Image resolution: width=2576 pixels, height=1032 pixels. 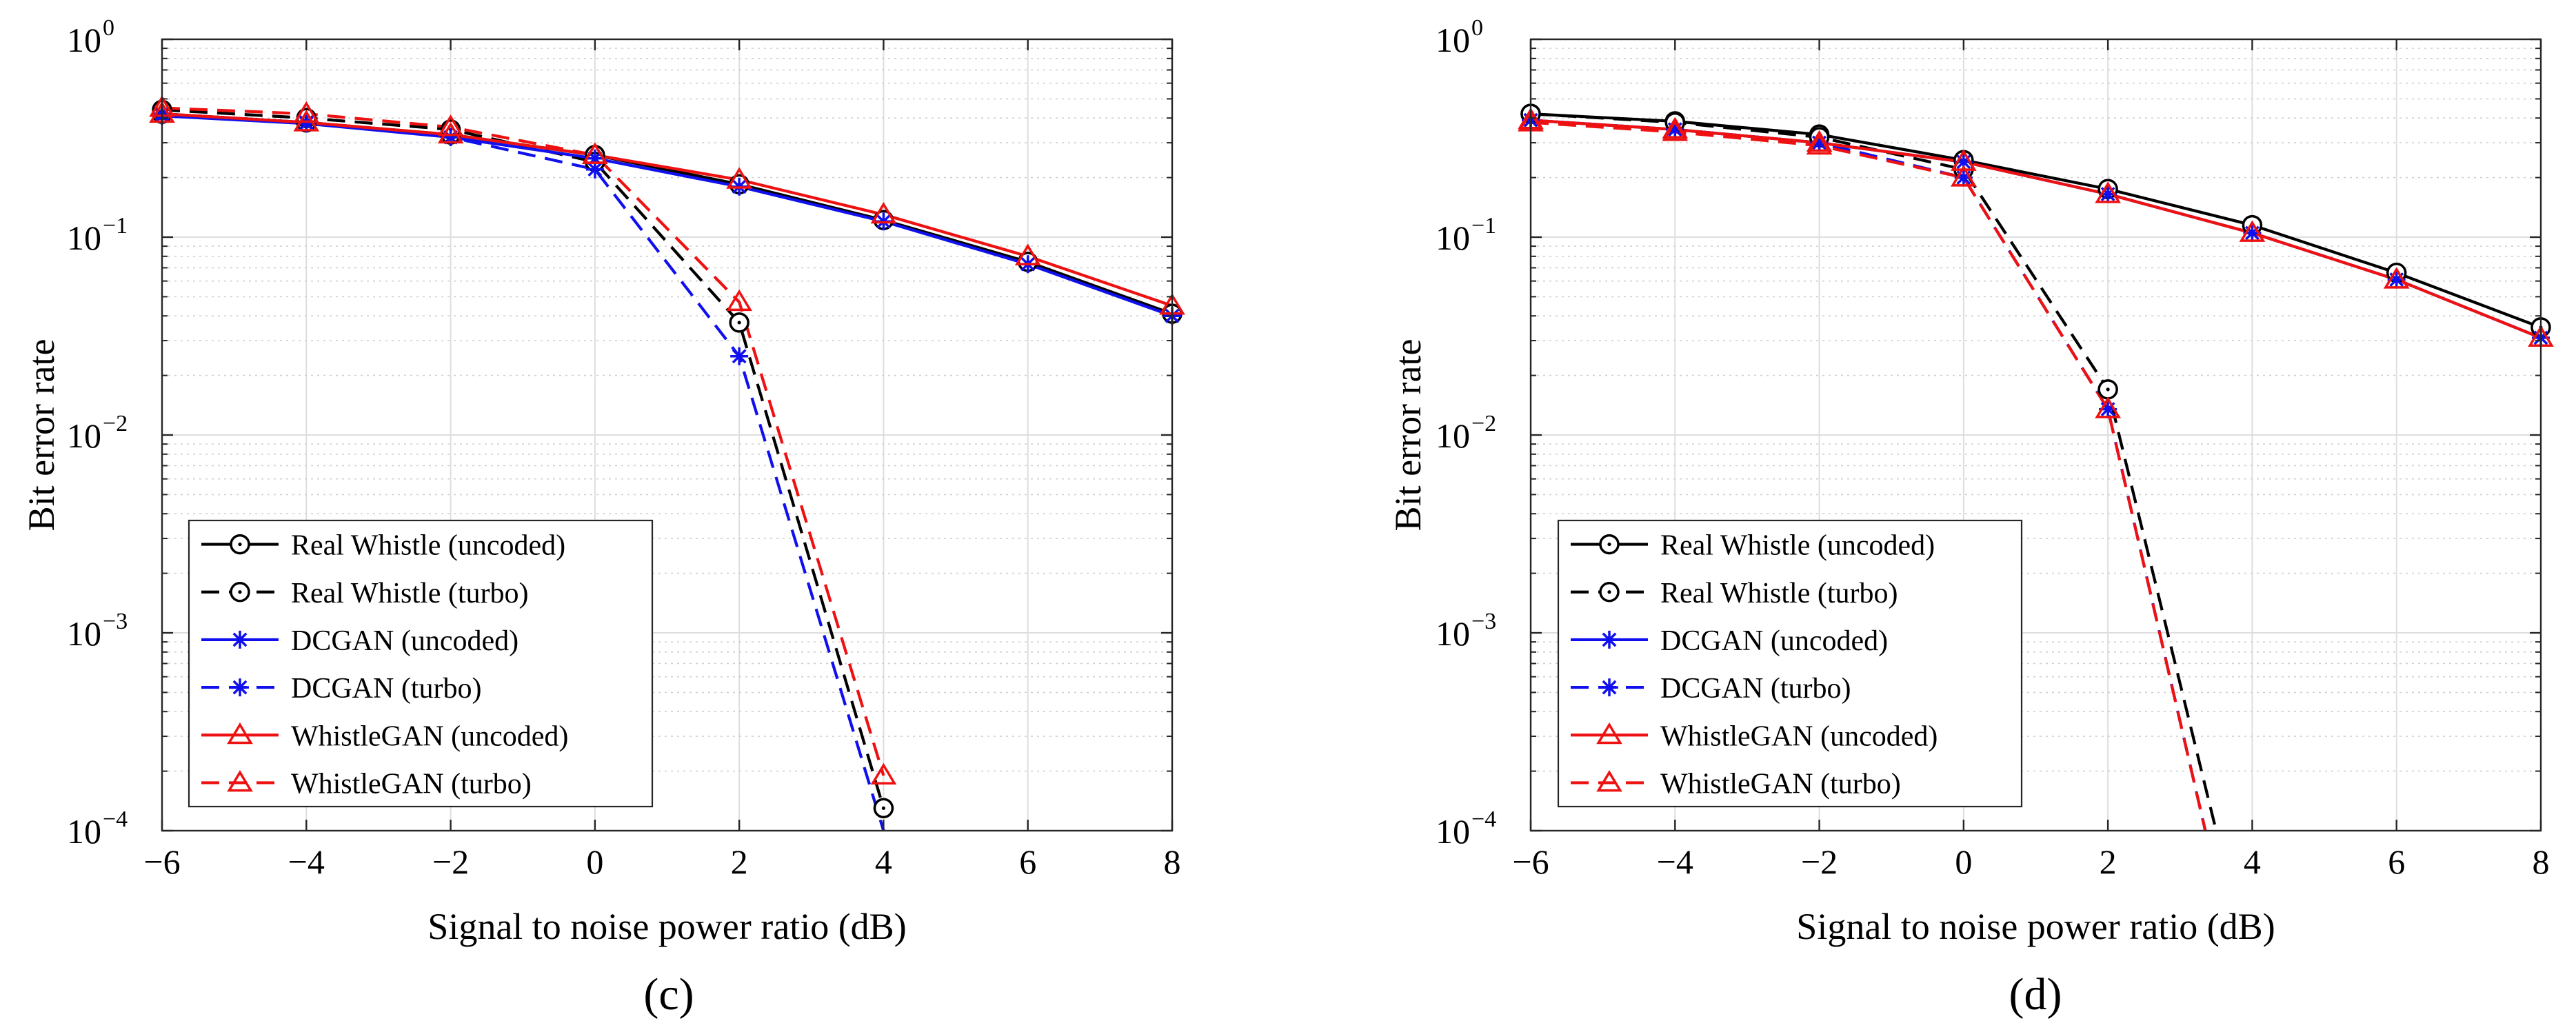 What do you see at coordinates (1963, 861) in the screenshot?
I see `x-tick-label: 0` at bounding box center [1963, 861].